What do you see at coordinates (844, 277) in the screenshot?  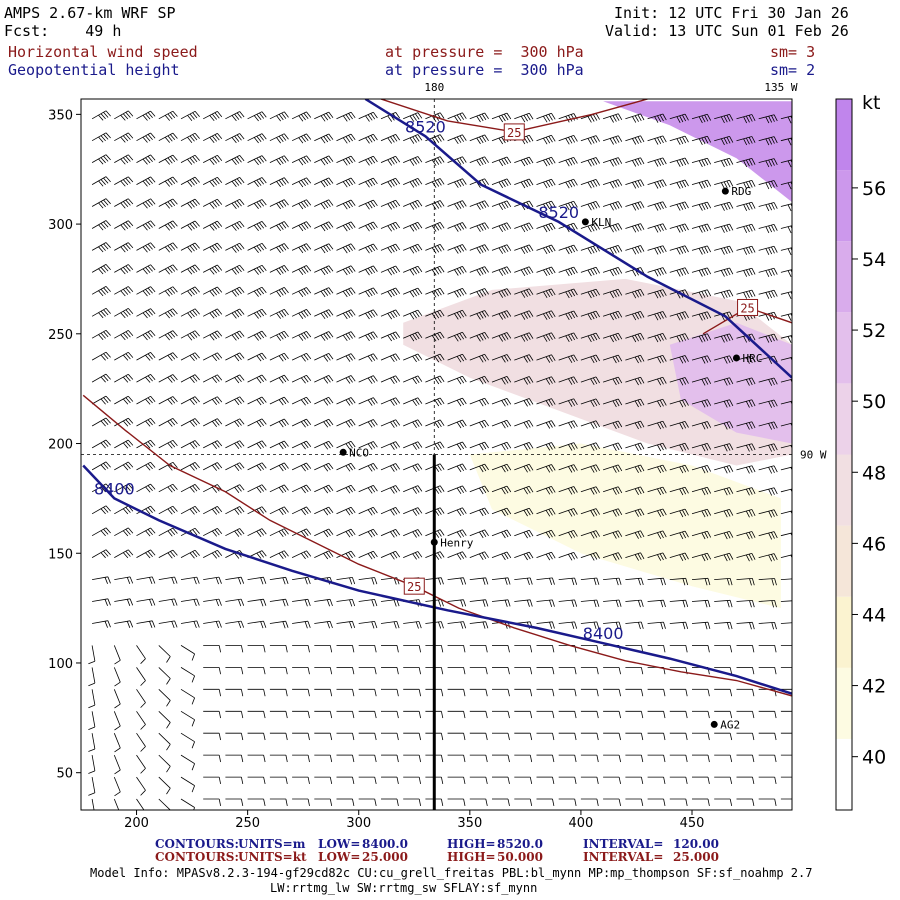 I see `colorbar-segment` at bounding box center [844, 277].